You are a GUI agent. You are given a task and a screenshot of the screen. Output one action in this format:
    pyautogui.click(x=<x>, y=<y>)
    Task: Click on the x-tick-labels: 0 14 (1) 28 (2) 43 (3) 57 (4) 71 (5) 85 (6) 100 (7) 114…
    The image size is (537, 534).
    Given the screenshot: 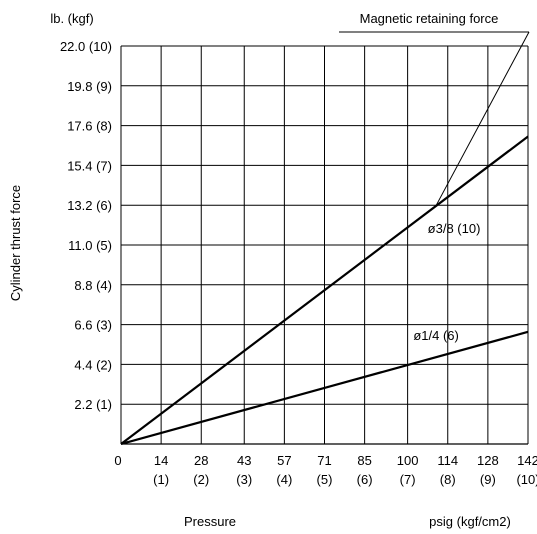 What is the action you would take?
    pyautogui.click(x=325, y=470)
    